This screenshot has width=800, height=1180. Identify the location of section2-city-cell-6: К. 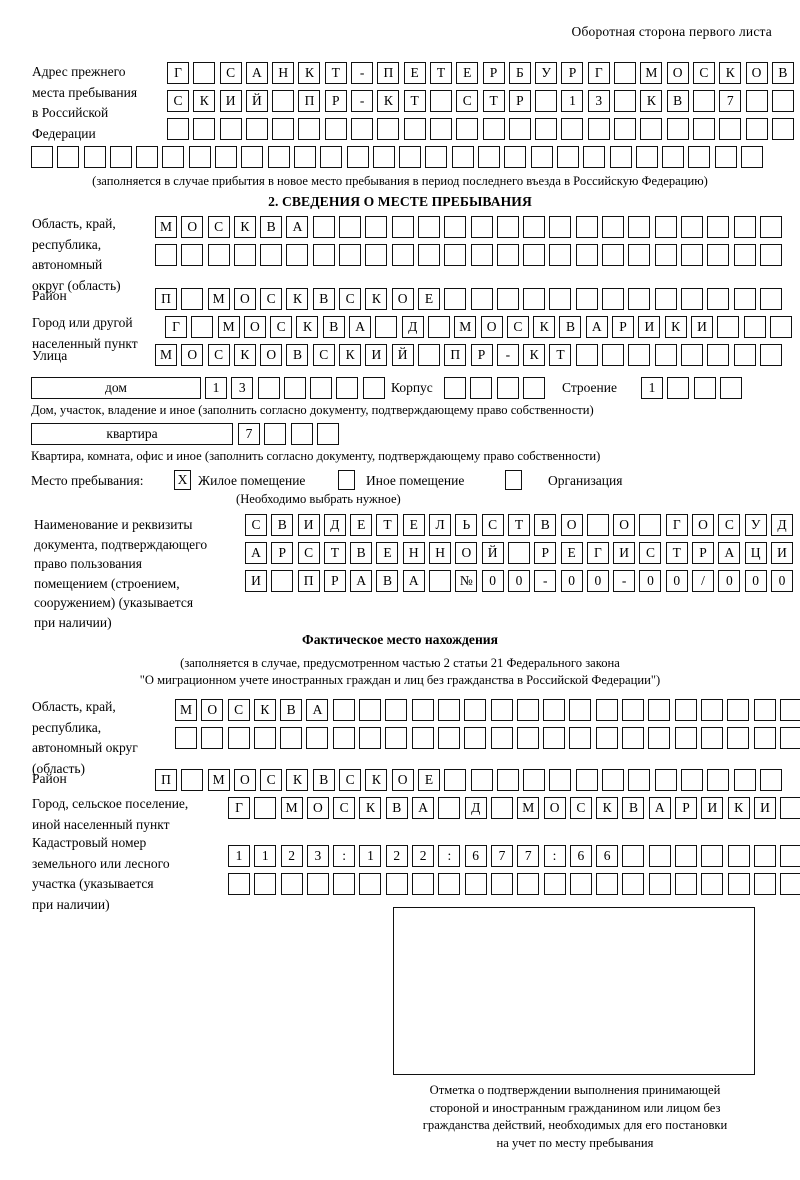
(307, 327).